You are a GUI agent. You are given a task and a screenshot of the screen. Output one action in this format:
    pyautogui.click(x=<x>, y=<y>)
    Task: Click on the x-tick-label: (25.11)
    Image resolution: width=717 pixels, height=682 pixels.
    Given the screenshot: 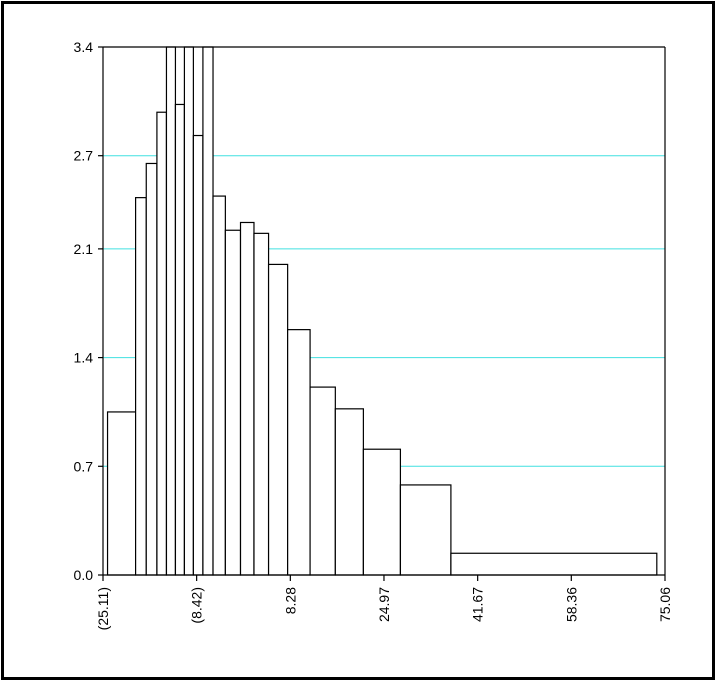 What is the action you would take?
    pyautogui.click(x=103, y=608)
    